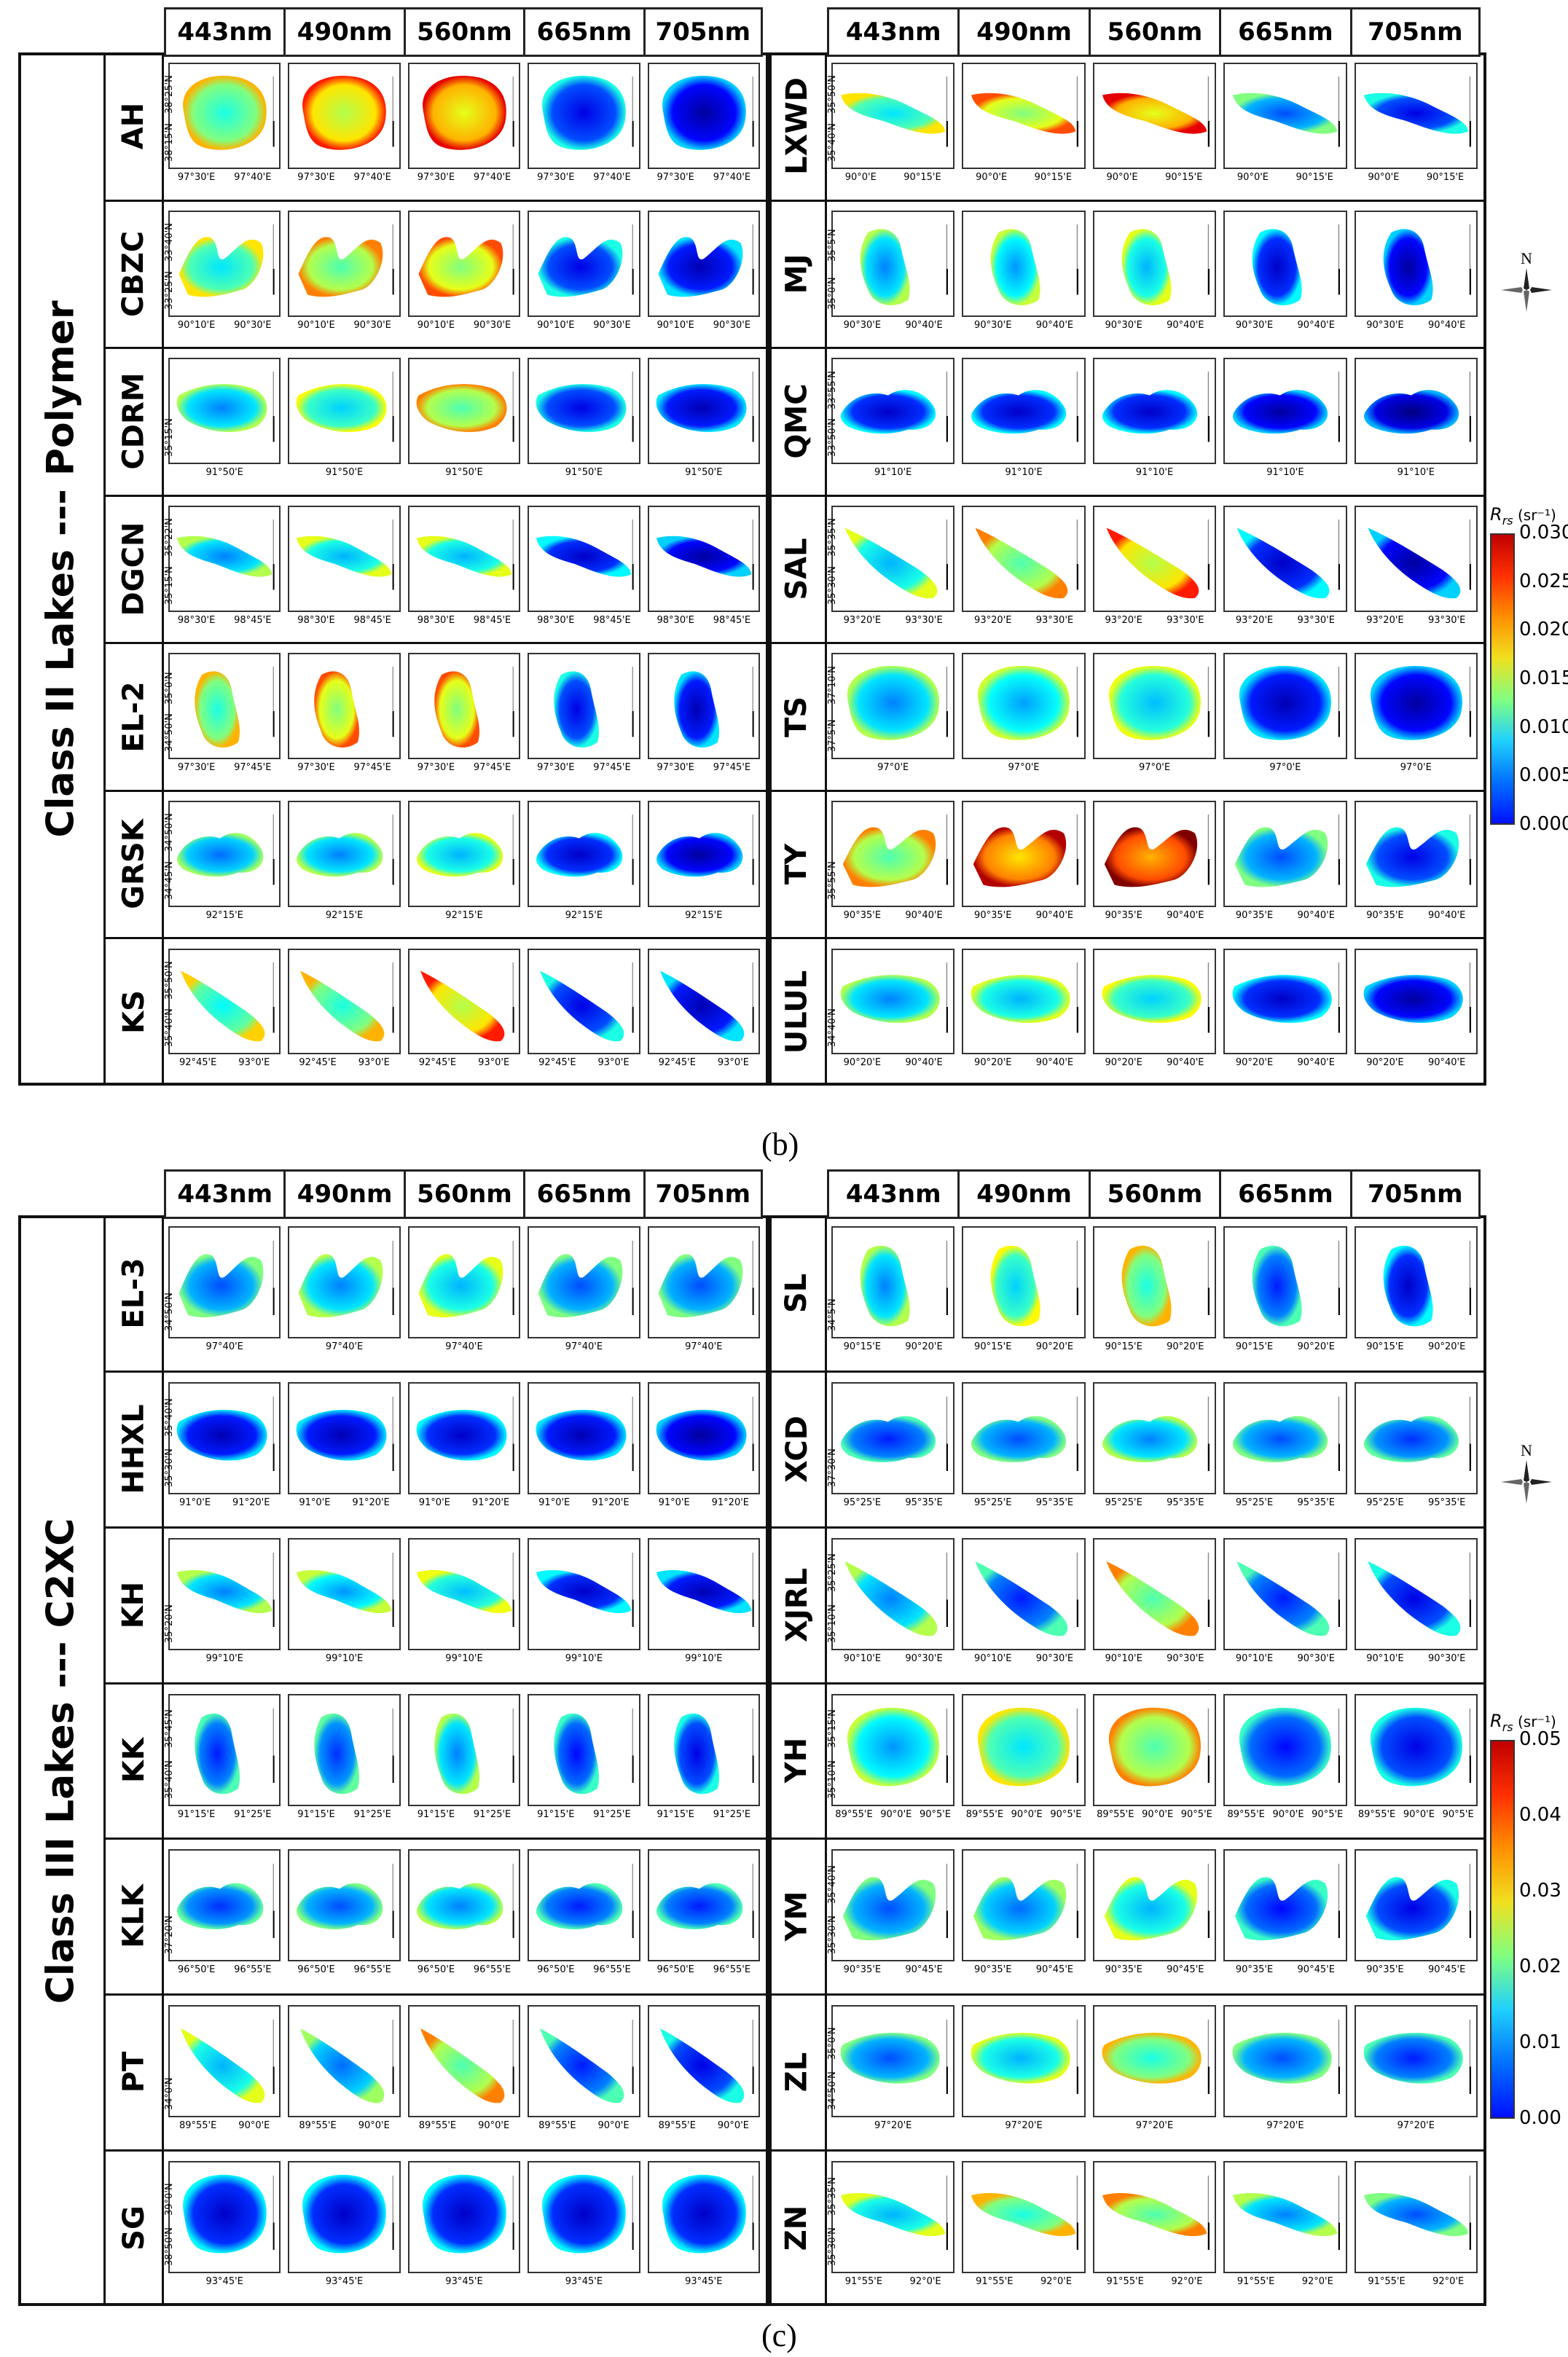 The width and height of the screenshot is (1568, 2357). Describe the element at coordinates (343, 1194) in the screenshot. I see `band-label: 490nm` at that location.